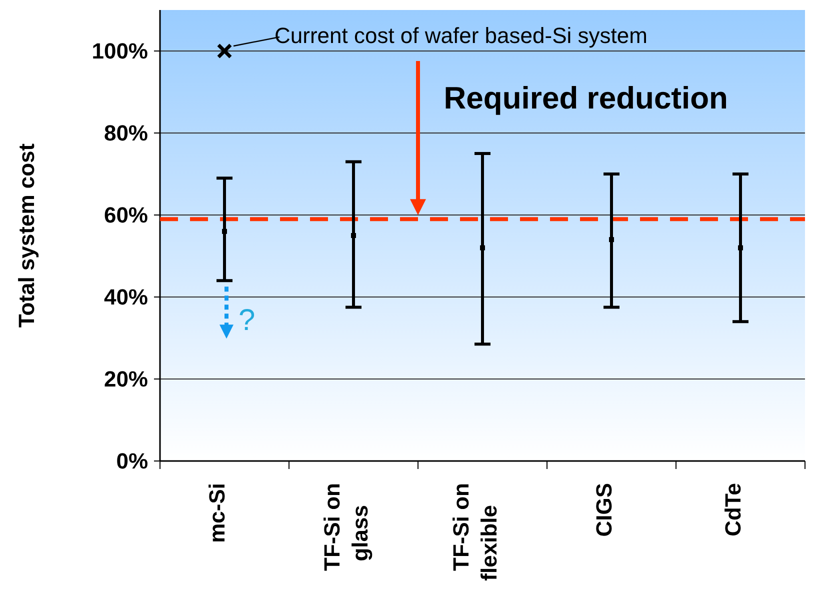 Image resolution: width=819 pixels, height=614 pixels. Describe the element at coordinates (586, 98) in the screenshot. I see `annotation: Required reduction` at that location.